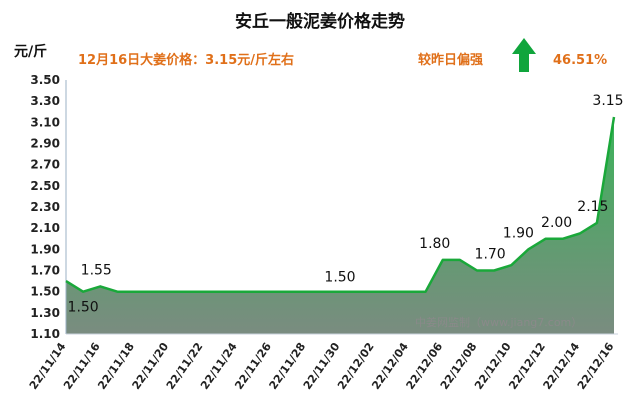 The image size is (640, 410). Describe the element at coordinates (45, 80) in the screenshot. I see `y-tick-label: 3.50` at that location.